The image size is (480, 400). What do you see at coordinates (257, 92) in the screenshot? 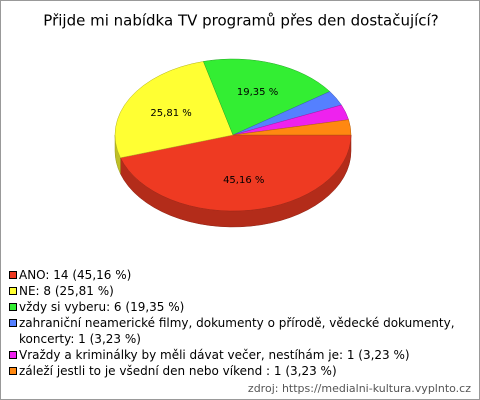
I see `value-label: 19,35 %` at bounding box center [257, 92].